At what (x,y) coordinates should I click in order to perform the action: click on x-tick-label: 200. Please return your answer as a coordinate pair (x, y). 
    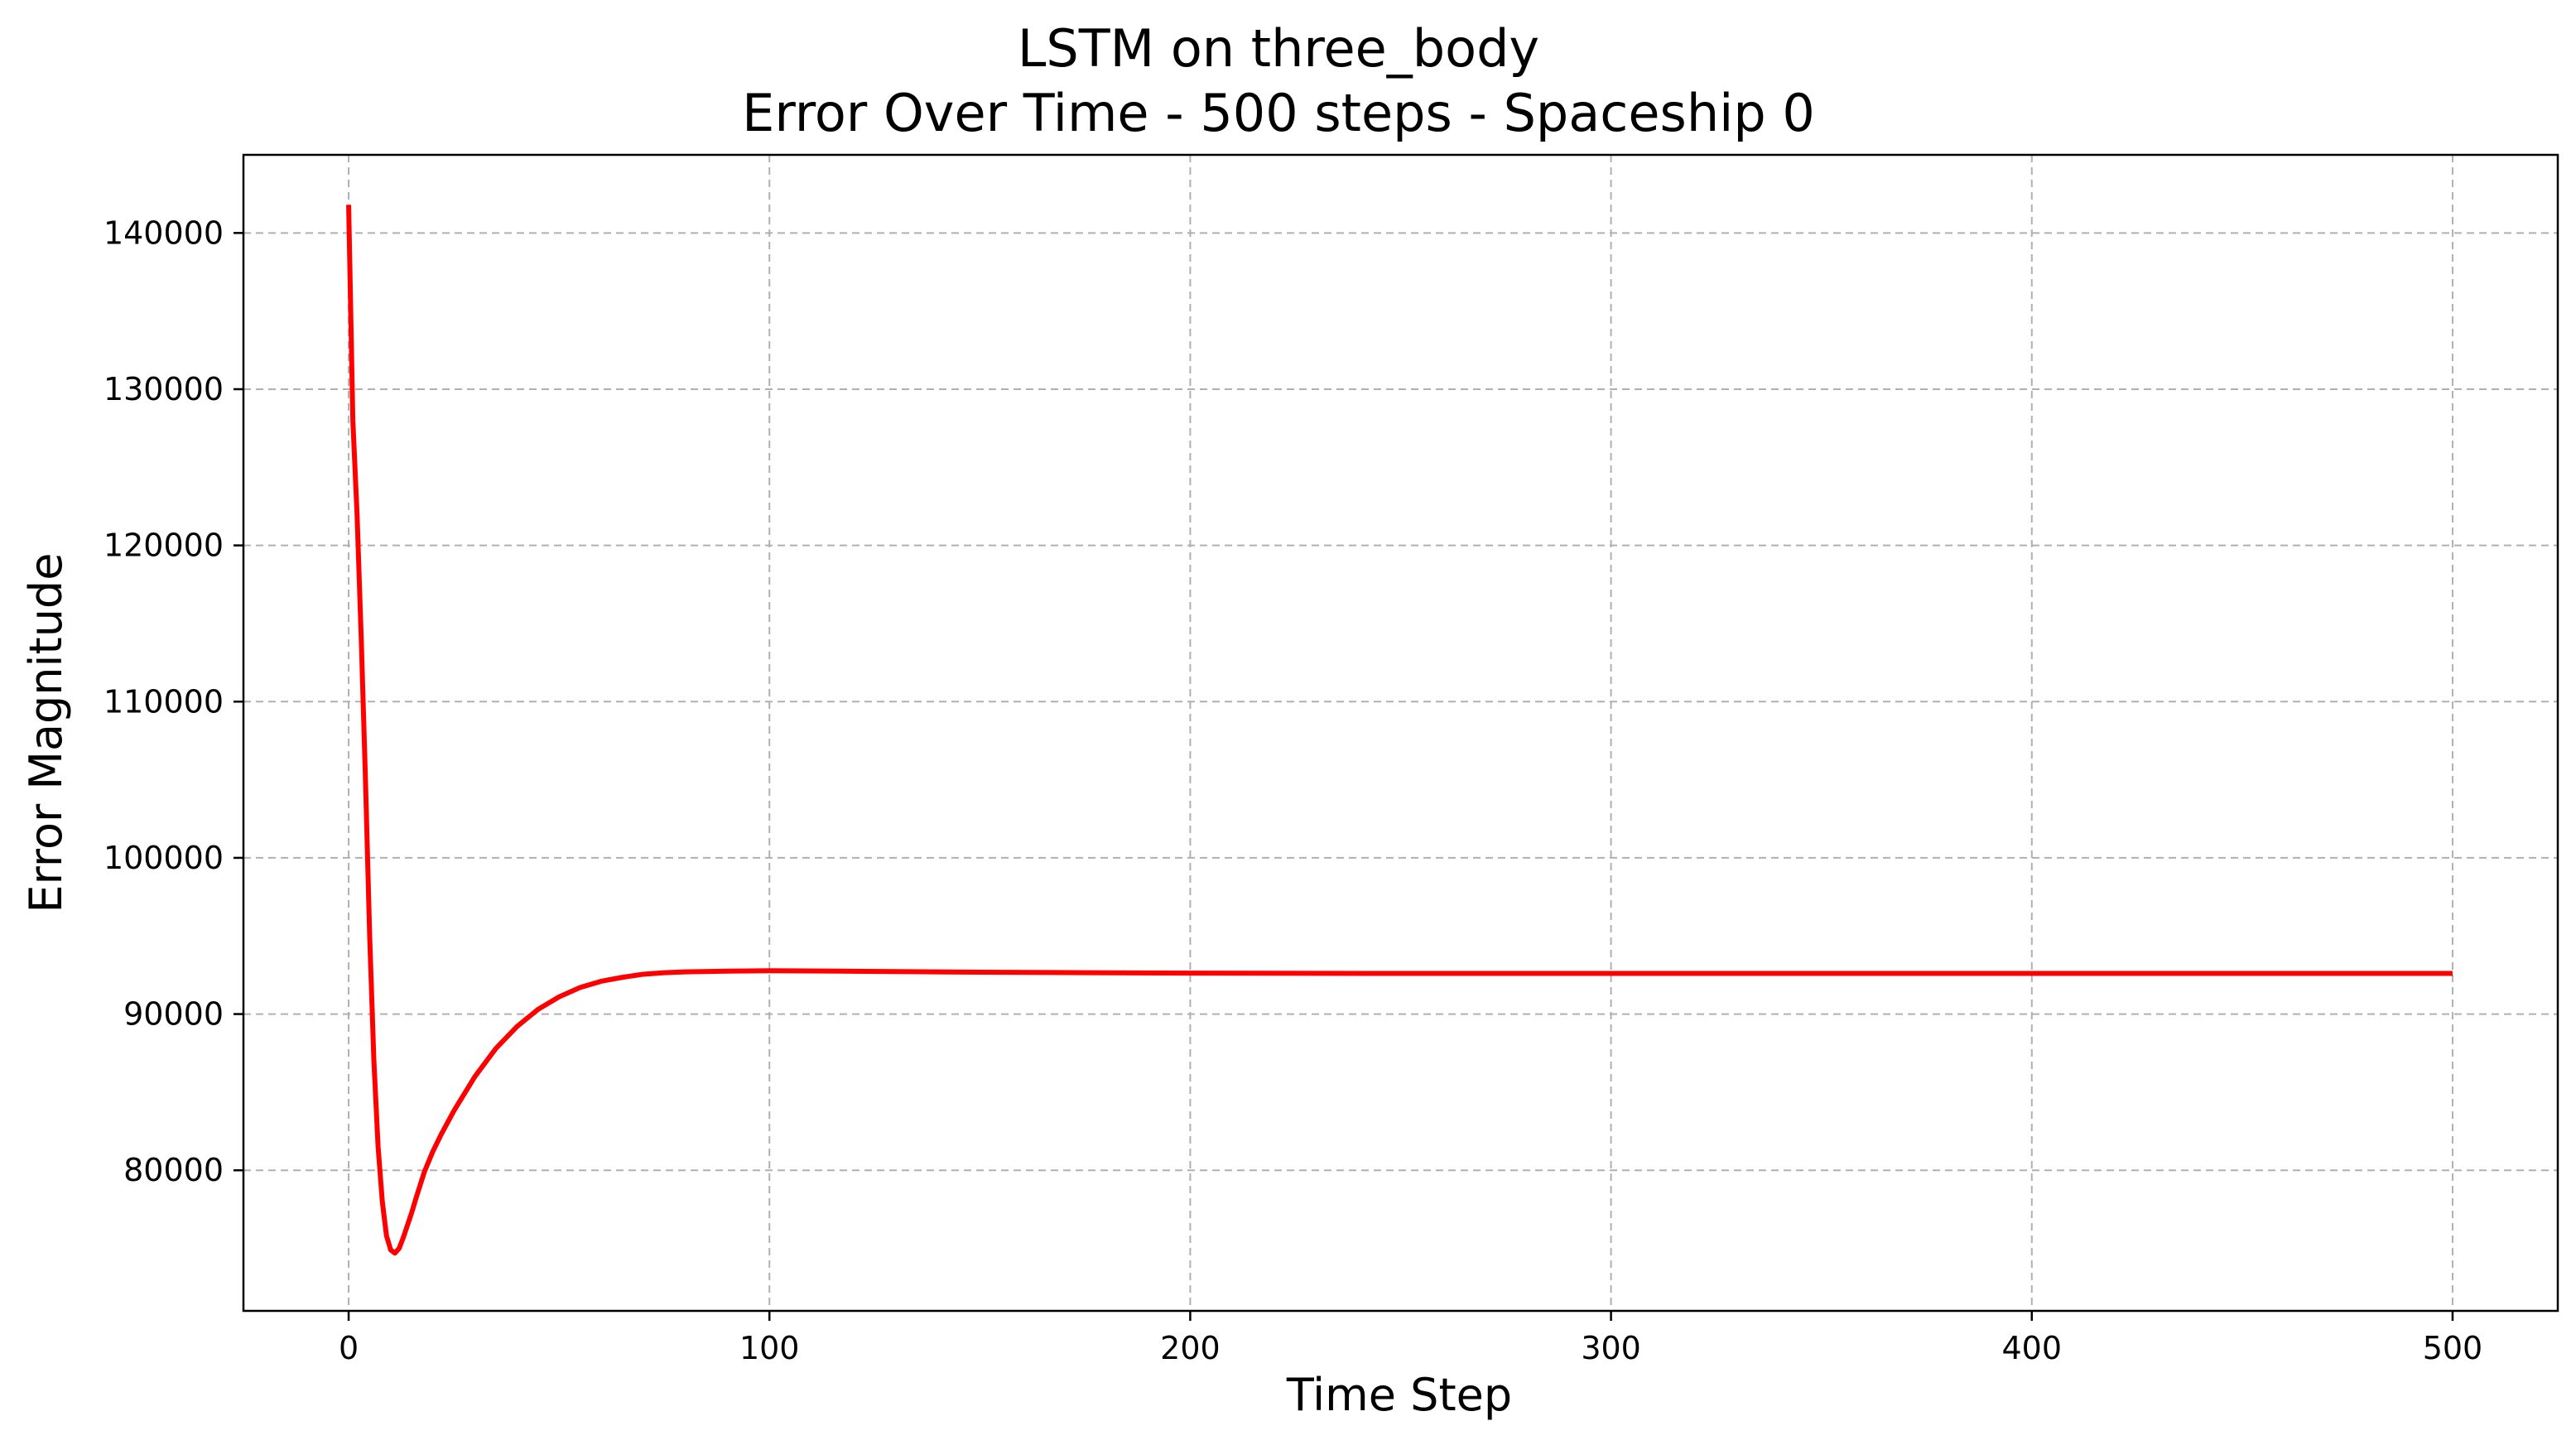
    Looking at the image, I should click on (1190, 1348).